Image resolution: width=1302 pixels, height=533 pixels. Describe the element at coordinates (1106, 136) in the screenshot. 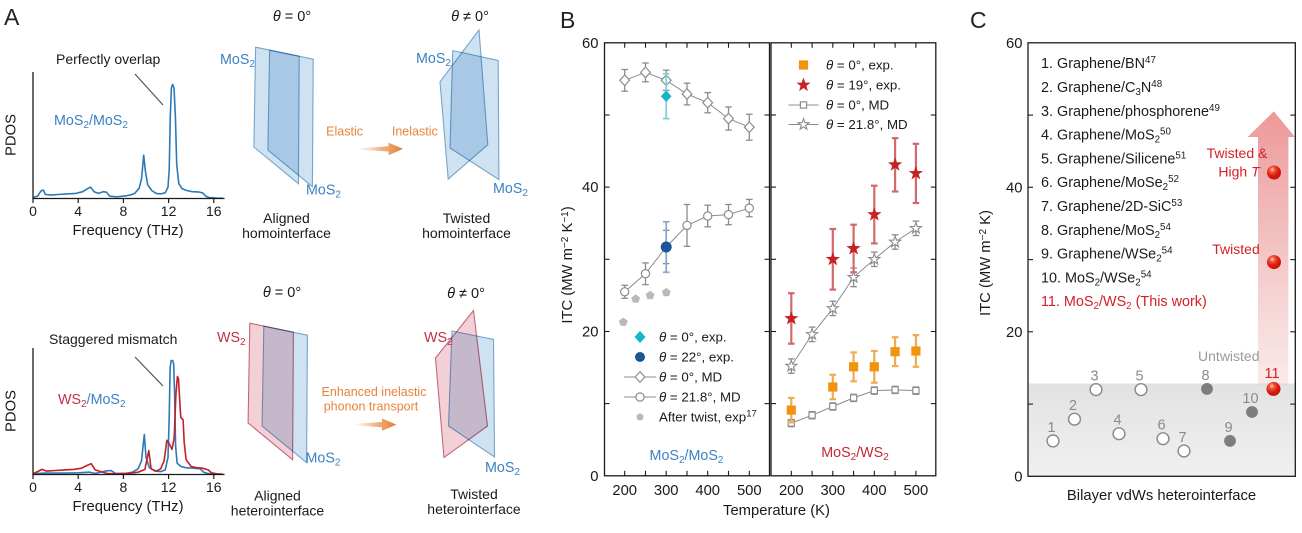

I see `svg-text: 4. Graphene/MoS250` at that location.